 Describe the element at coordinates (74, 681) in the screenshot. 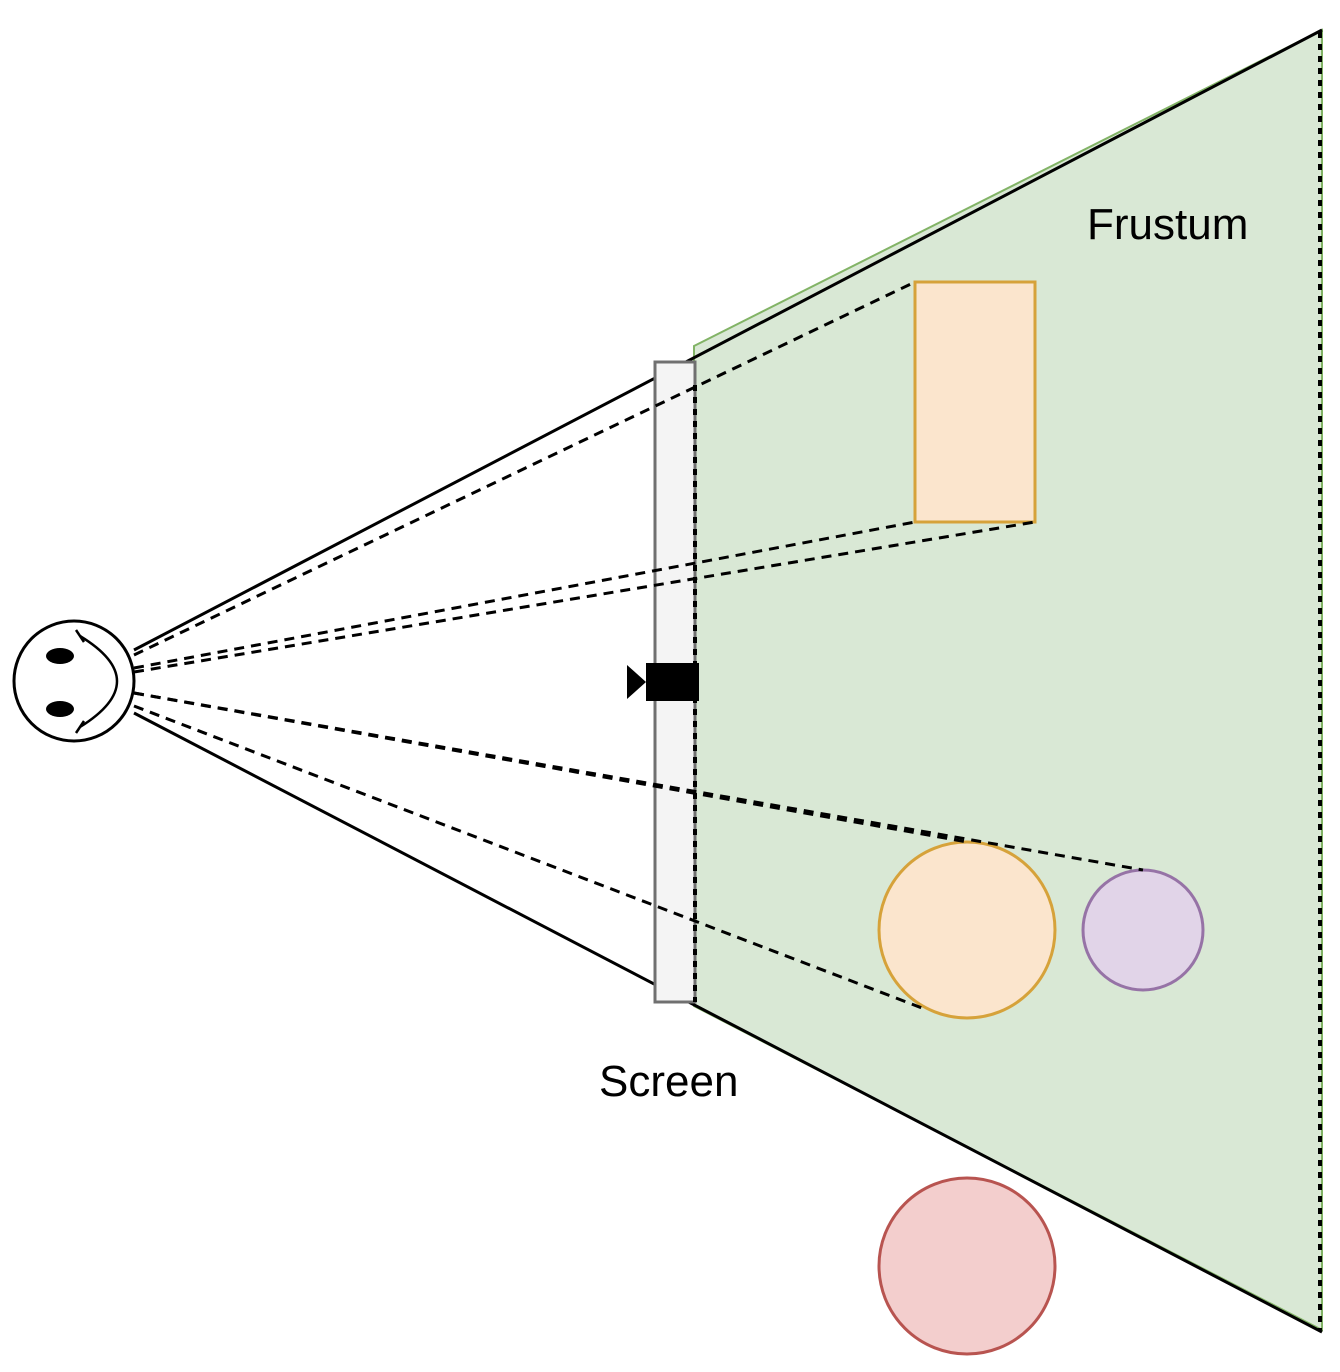

I see `smiley-face-icon` at that location.